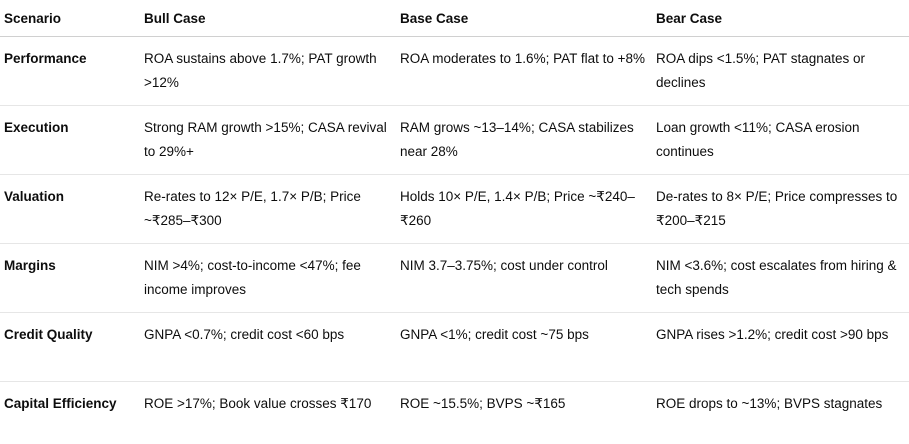 This screenshot has width=909, height=444. I want to click on row-label-execution: Execution, so click(70, 140).